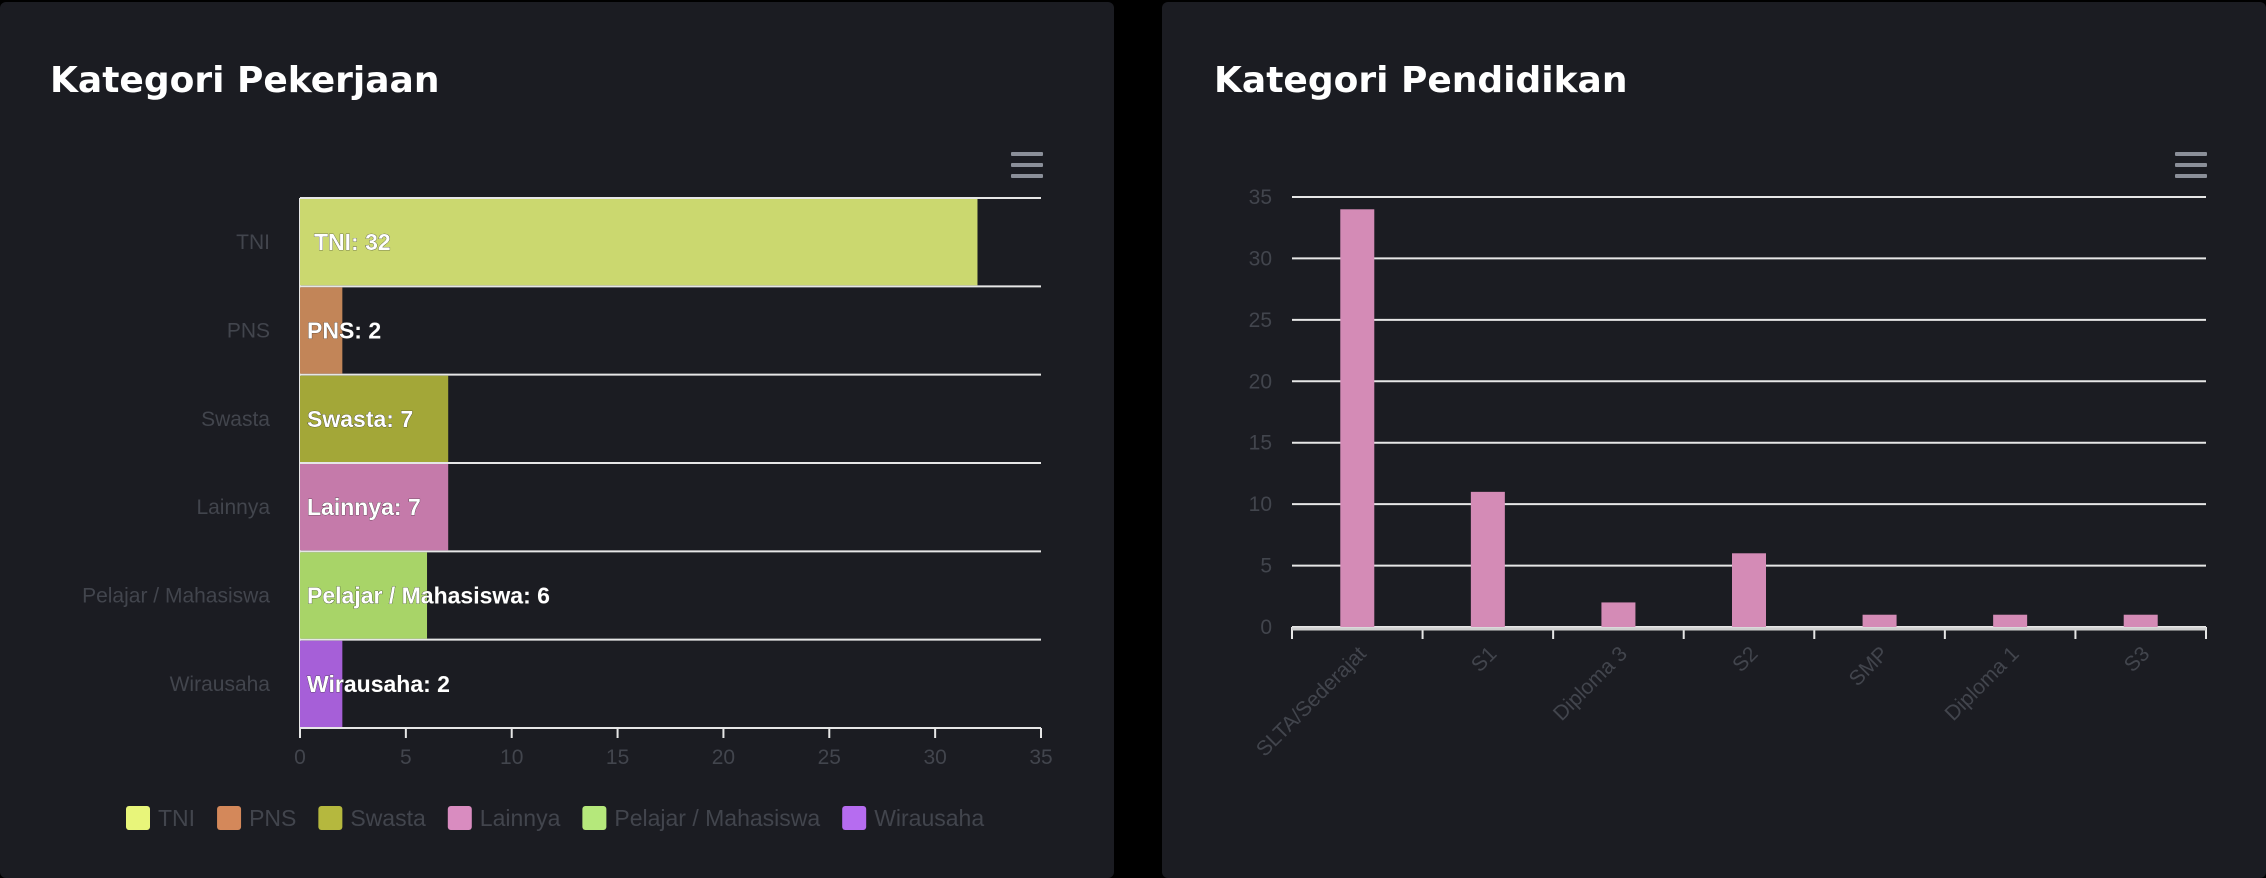  What do you see at coordinates (2137, 659) in the screenshot?
I see `x-category-label-s3: S3` at bounding box center [2137, 659].